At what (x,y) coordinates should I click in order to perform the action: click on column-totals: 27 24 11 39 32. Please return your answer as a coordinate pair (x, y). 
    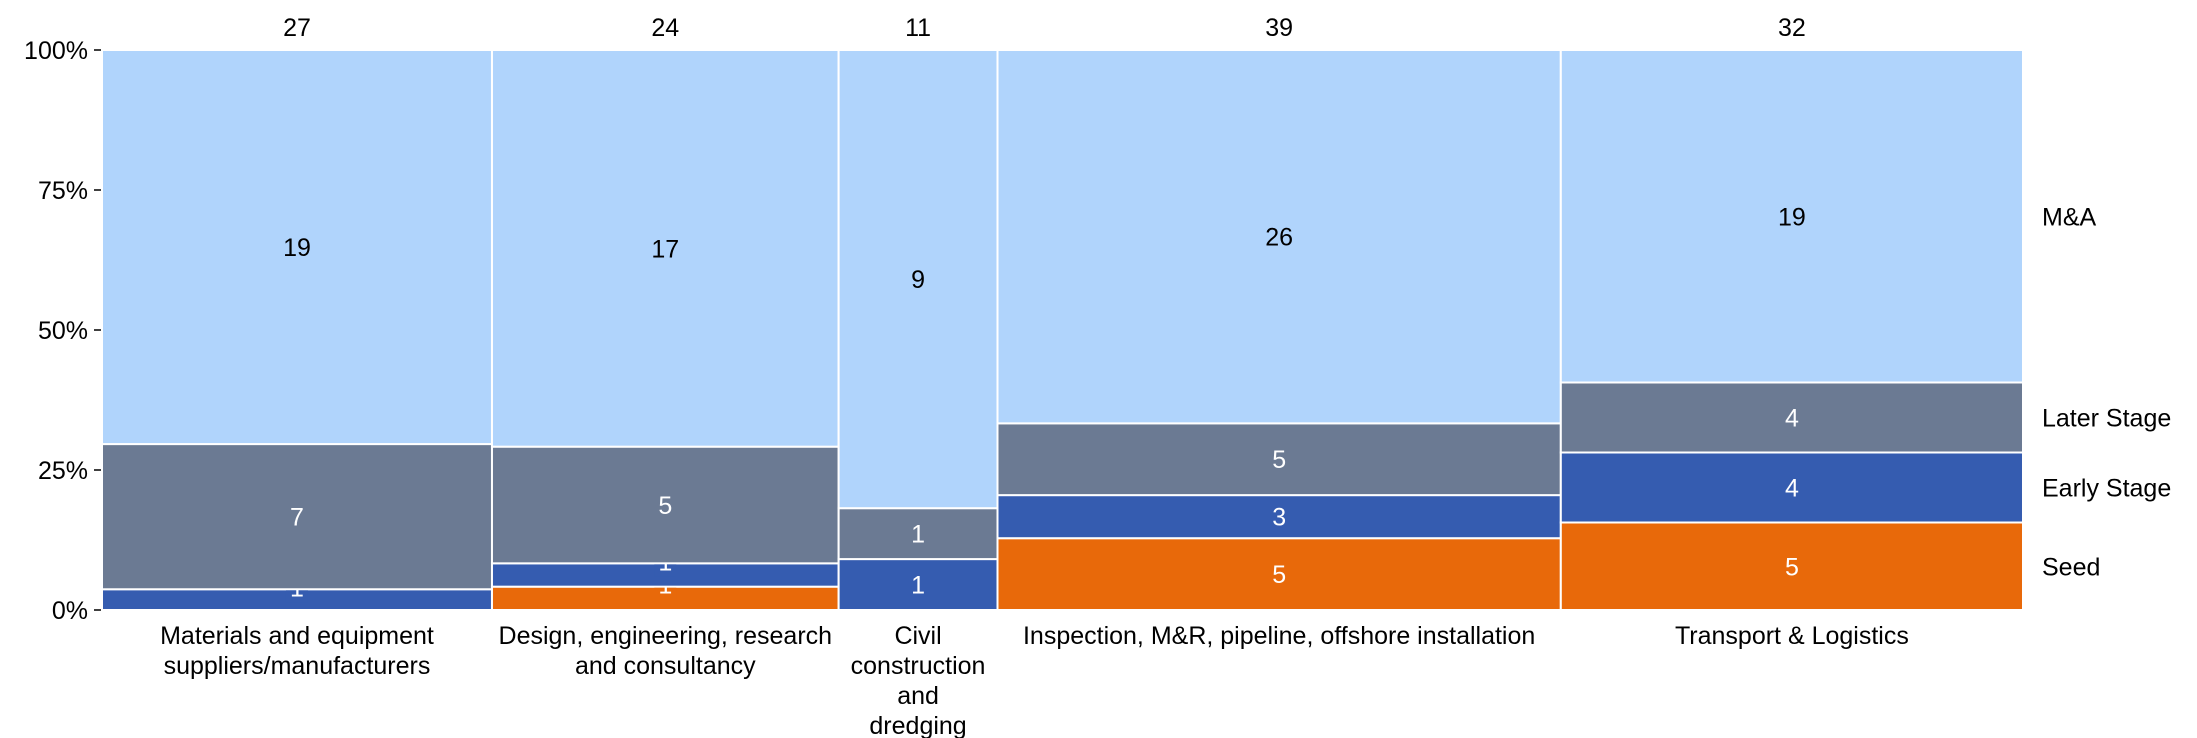
    Looking at the image, I should click on (1044, 28).